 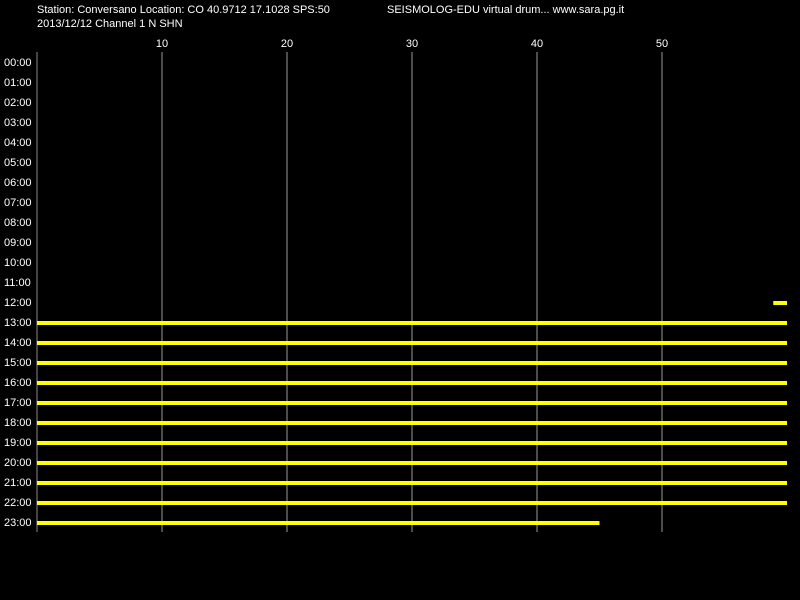 What do you see at coordinates (18, 103) in the screenshot?
I see `row-label: 02:00` at bounding box center [18, 103].